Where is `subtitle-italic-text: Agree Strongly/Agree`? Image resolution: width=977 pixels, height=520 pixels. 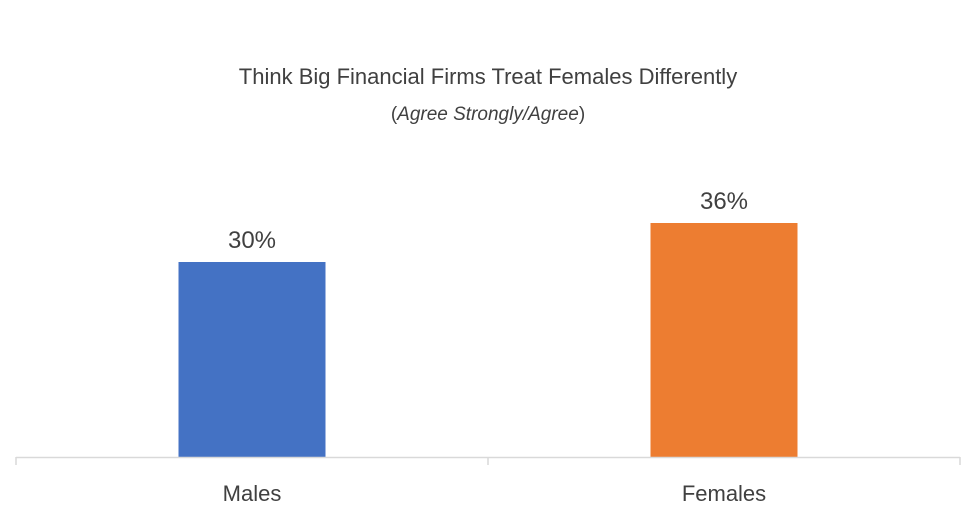 subtitle-italic-text: Agree Strongly/Agree is located at coordinates (487, 114).